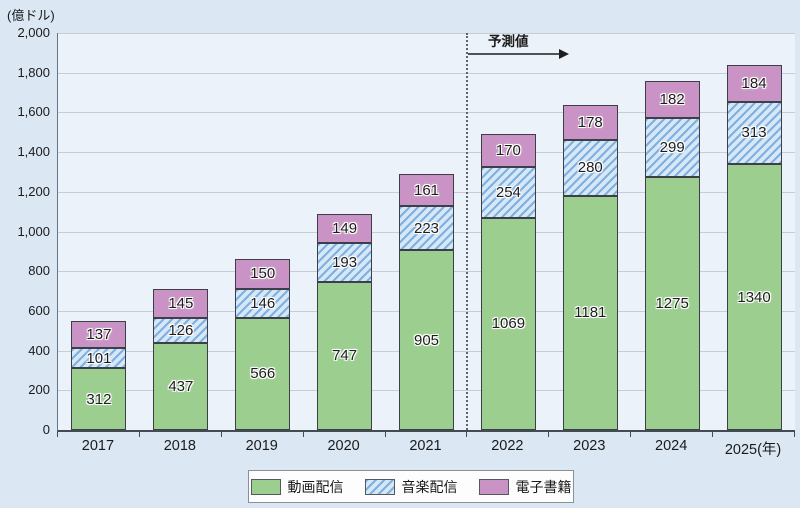  Describe the element at coordinates (263, 374) in the screenshot. I see `bar-value-label: 566` at that location.